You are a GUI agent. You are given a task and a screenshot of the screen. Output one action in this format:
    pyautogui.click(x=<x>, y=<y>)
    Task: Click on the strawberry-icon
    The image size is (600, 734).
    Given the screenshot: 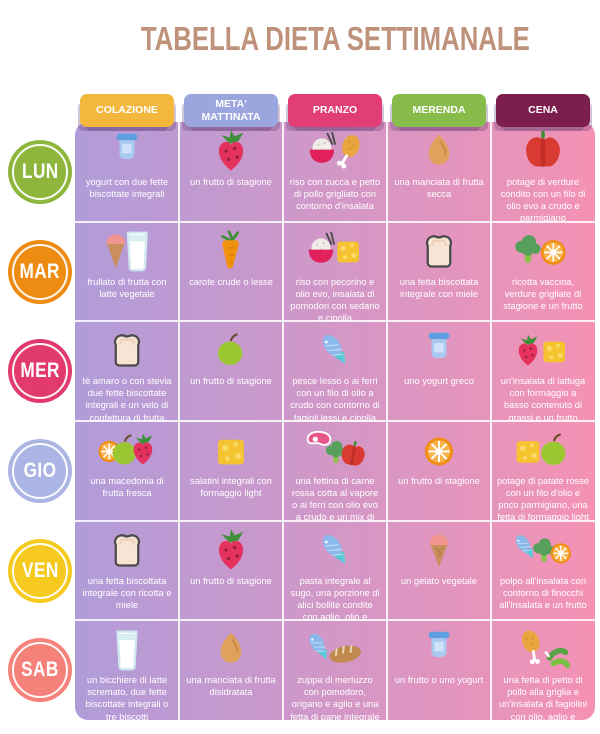 What is the action you would take?
    pyautogui.click(x=231, y=550)
    